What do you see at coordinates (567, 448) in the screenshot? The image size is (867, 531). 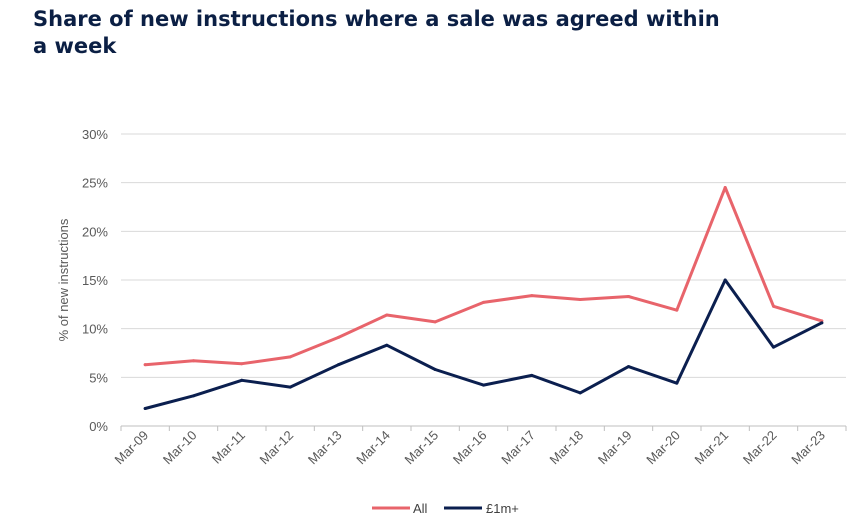 I see `x-tick-label: Mar-18` at bounding box center [567, 448].